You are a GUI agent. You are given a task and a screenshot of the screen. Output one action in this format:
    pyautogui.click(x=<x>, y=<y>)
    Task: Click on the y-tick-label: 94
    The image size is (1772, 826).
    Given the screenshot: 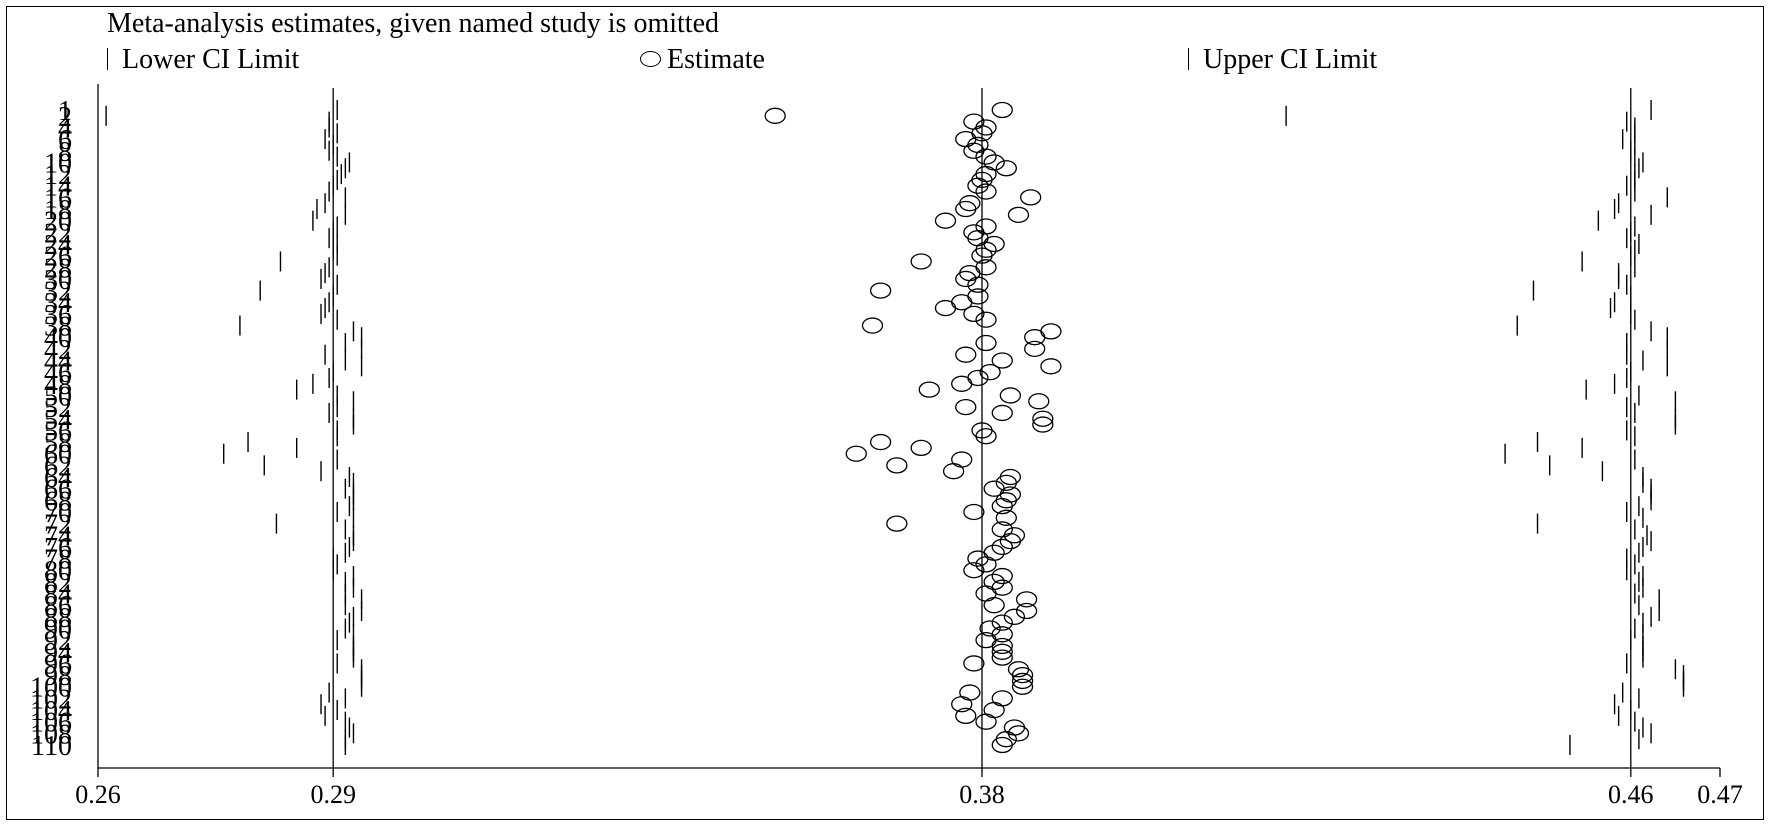 What is the action you would take?
    pyautogui.click(x=58, y=653)
    